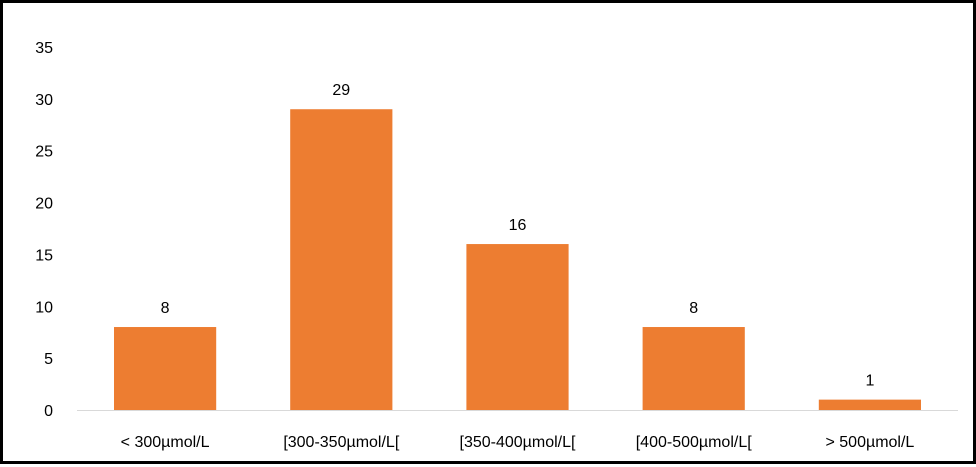 This screenshot has height=467, width=976. What do you see at coordinates (518, 225) in the screenshot?
I see `bar-value-label: 16` at bounding box center [518, 225].